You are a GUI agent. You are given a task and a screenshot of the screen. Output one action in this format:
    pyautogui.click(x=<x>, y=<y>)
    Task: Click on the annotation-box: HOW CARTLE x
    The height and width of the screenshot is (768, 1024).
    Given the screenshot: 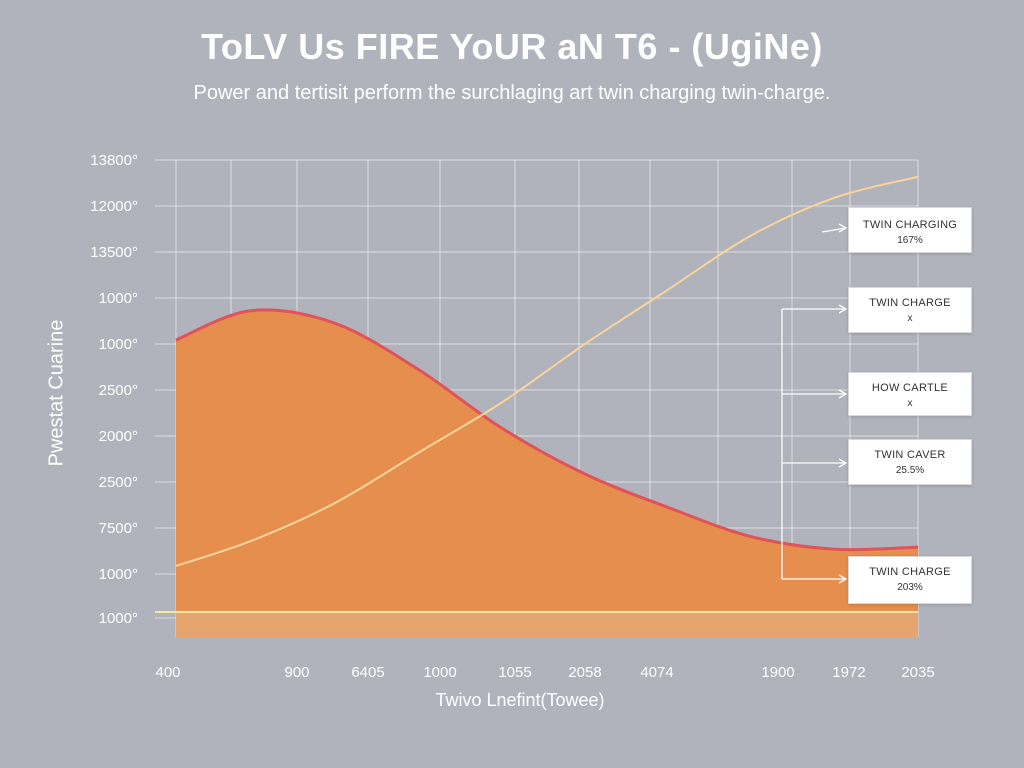 What is the action you would take?
    pyautogui.click(x=910, y=394)
    